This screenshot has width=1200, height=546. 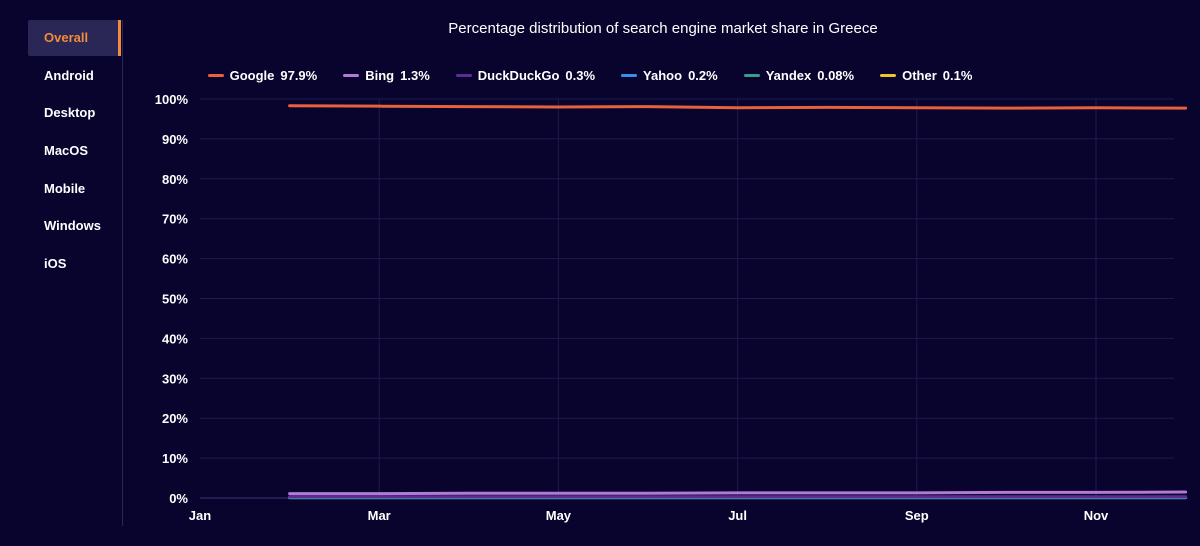 What do you see at coordinates (175, 259) in the screenshot?
I see `y-tick-label: 60%` at bounding box center [175, 259].